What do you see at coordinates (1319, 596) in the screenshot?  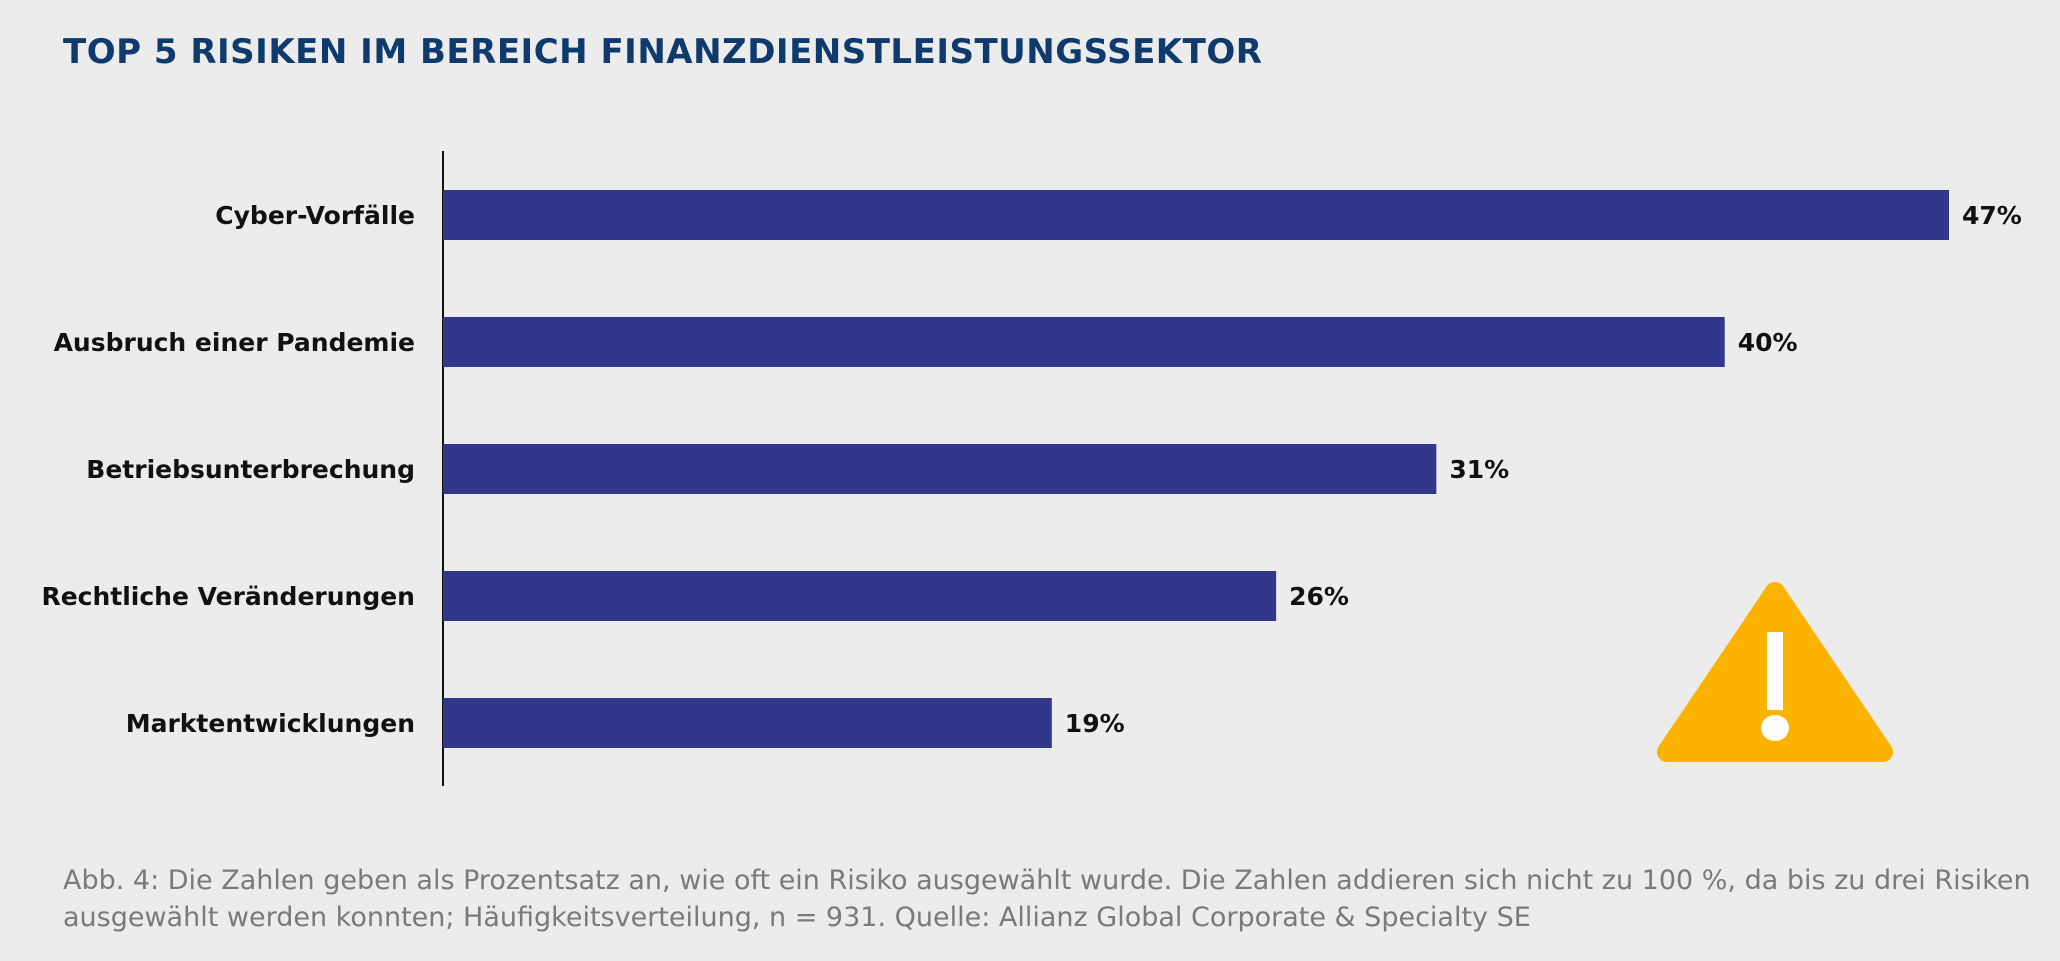 I see `value-label-4: 26%` at bounding box center [1319, 596].